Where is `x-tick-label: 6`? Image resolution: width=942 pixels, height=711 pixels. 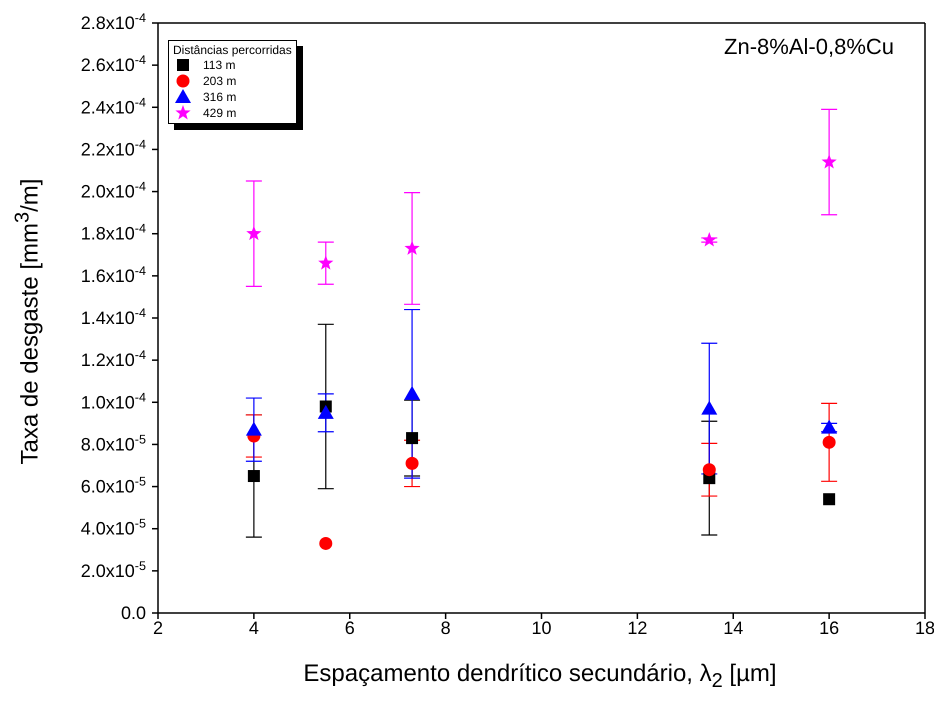 x-tick-label: 6 is located at coordinates (349, 628).